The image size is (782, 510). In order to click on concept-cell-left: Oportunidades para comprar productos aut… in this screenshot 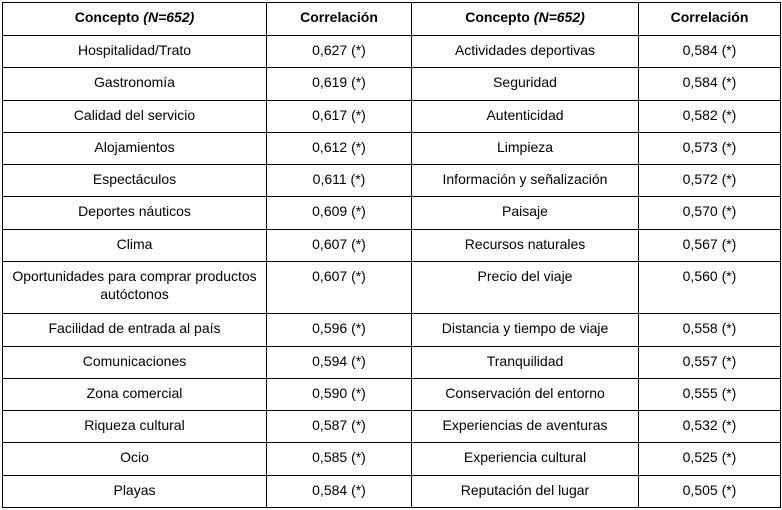, I will do `click(134, 288)`.